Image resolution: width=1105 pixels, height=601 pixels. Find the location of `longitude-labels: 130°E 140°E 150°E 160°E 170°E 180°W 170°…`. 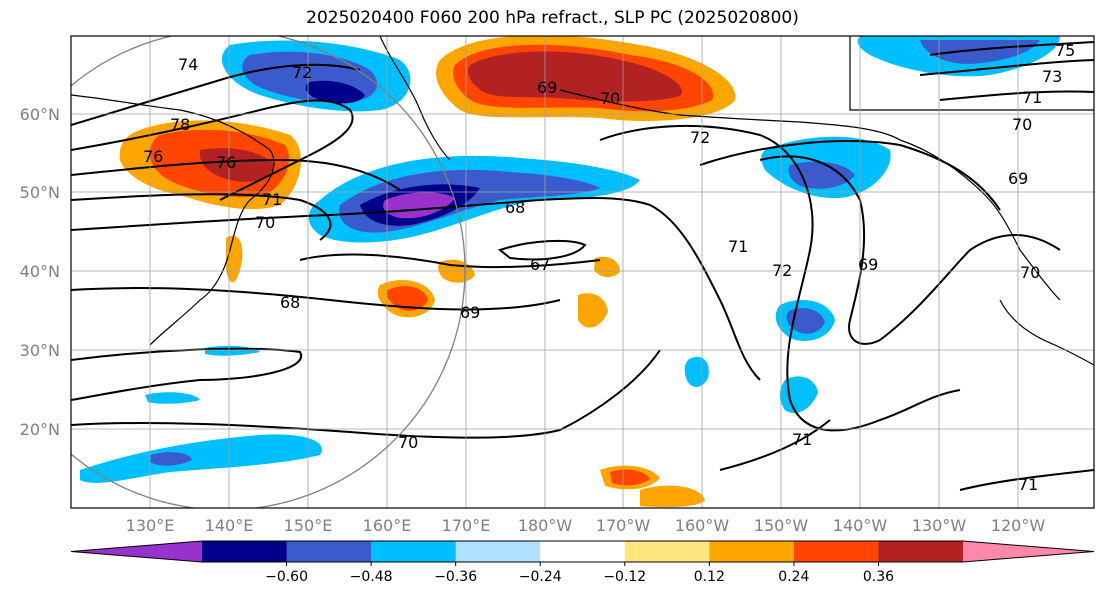

longitude-labels: 130°E 140°E 150°E 160°E 170°E 180°W 170°… is located at coordinates (586, 525).